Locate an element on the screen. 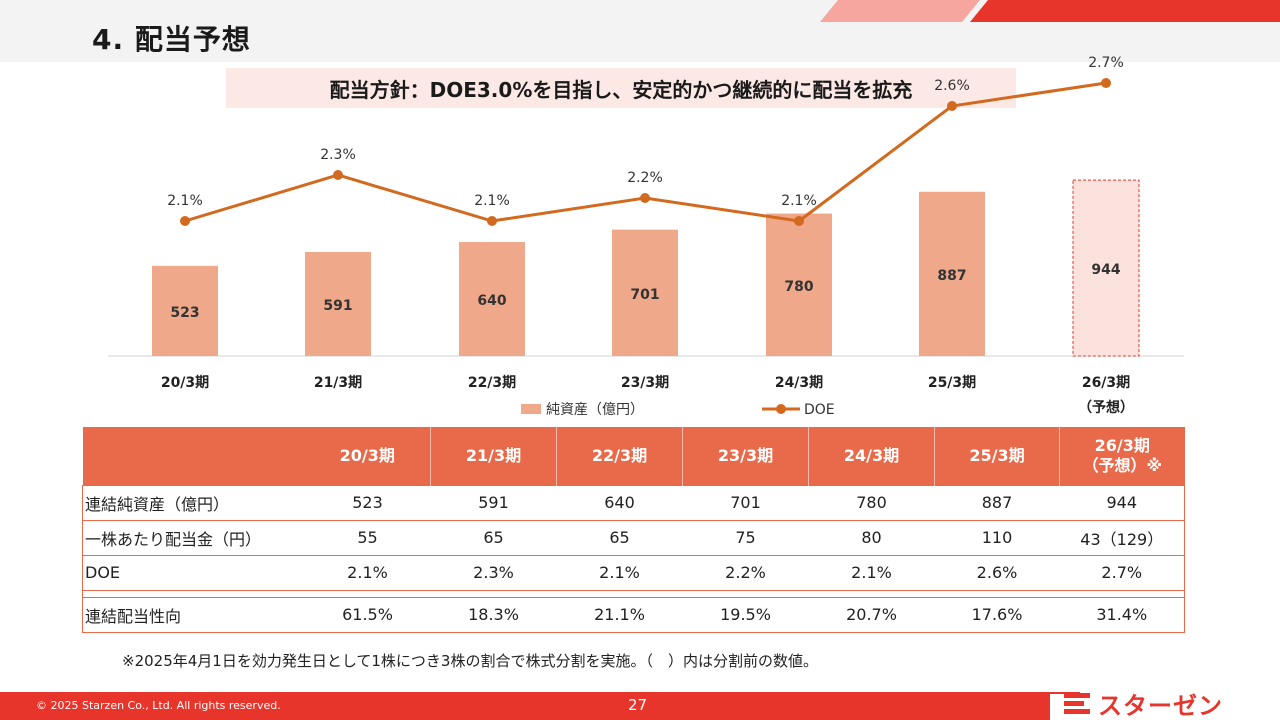 Image resolution: width=1280 pixels, height=720 pixels. table-cell: 19.5% is located at coordinates (745, 614).